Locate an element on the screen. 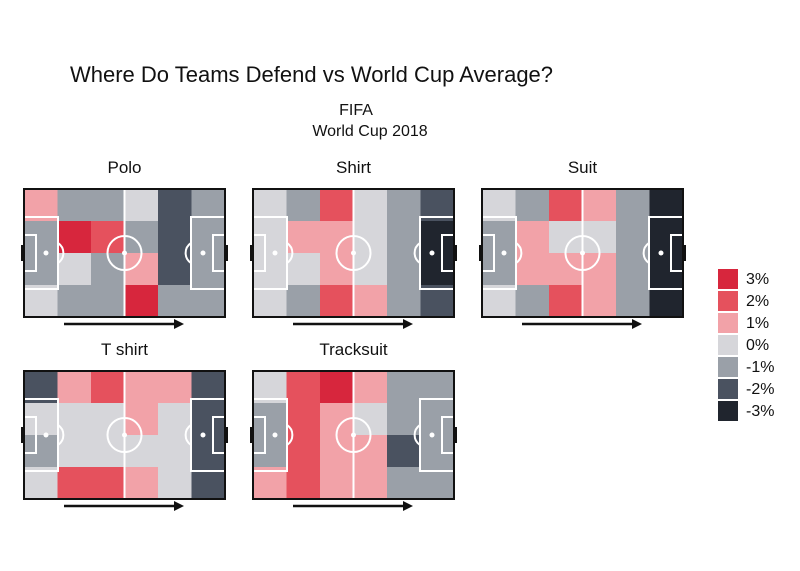  panel-title: Tracksuit is located at coordinates (353, 349).